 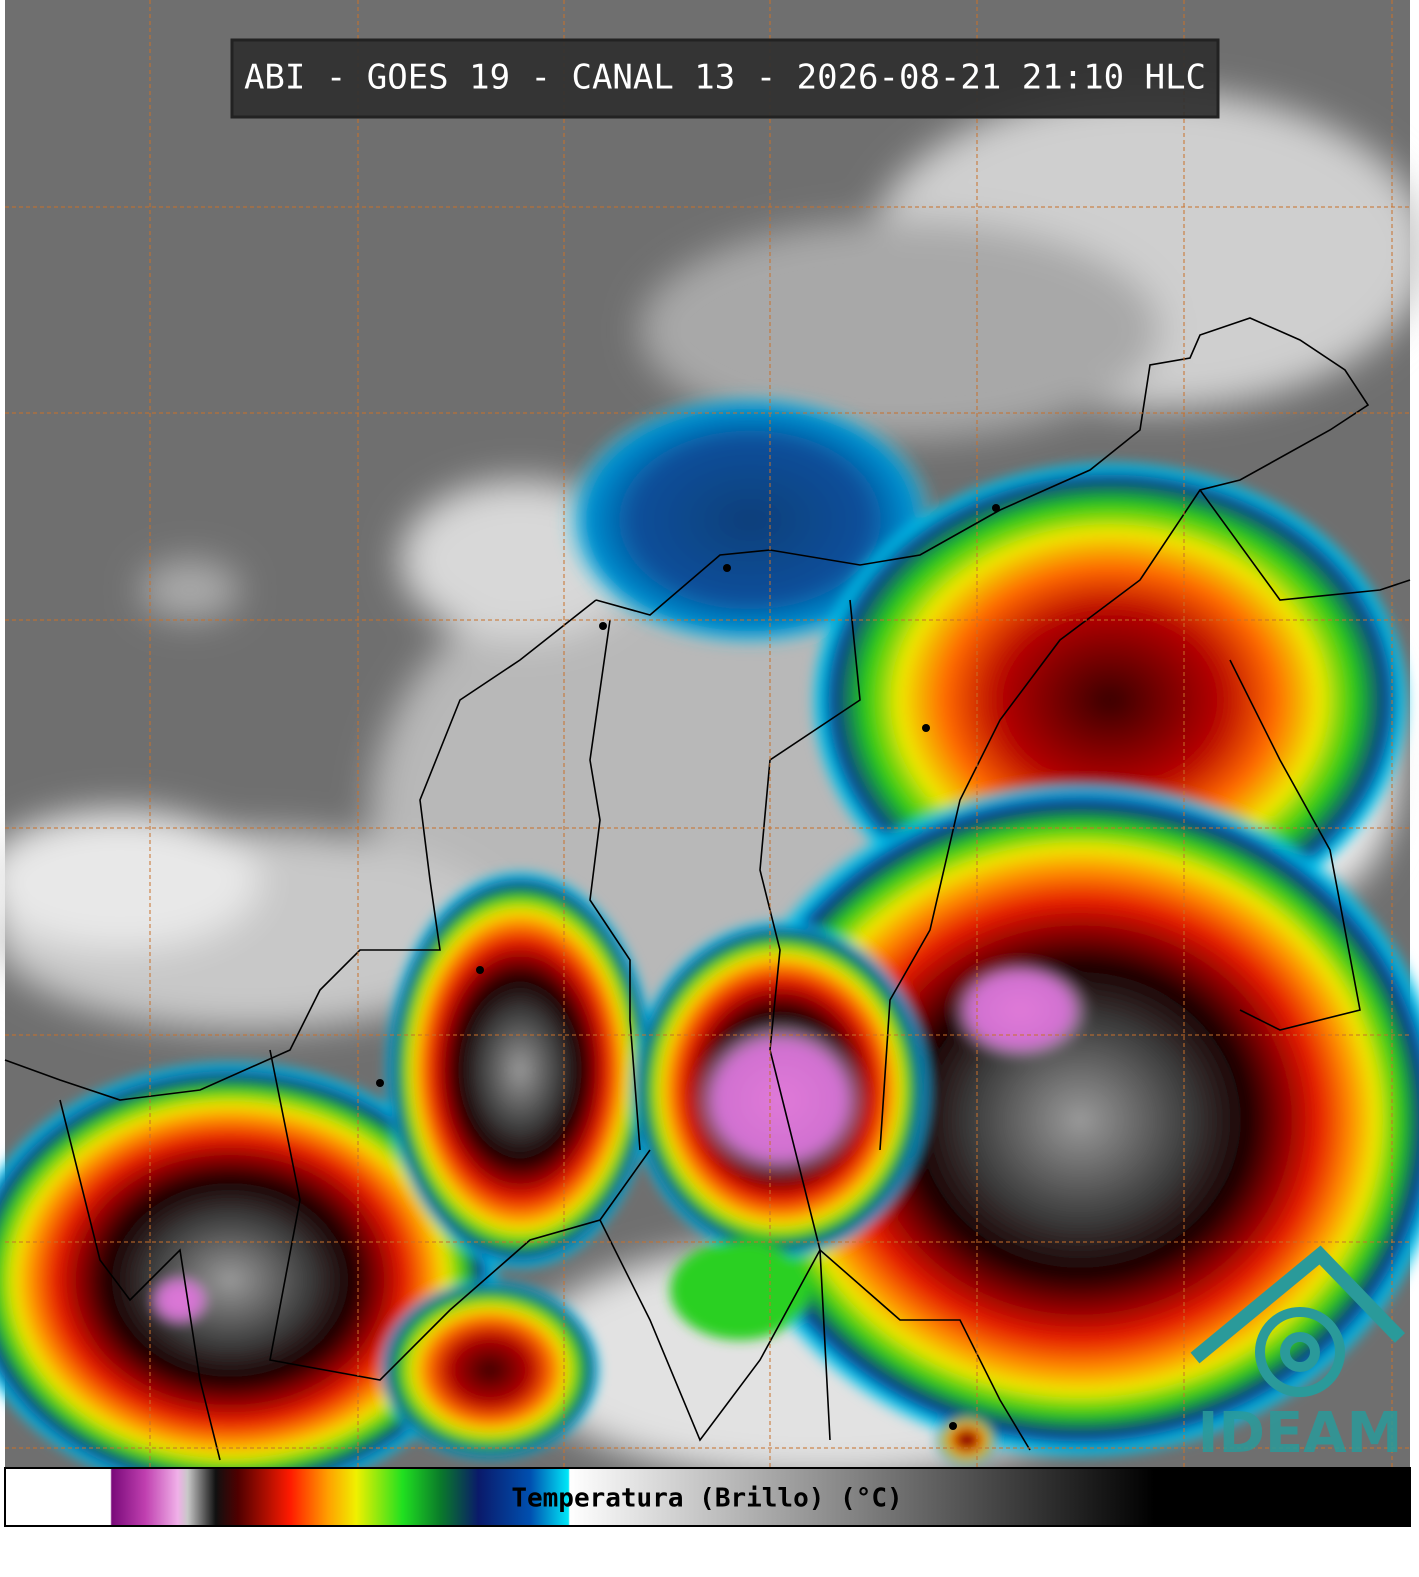 What do you see at coordinates (750, 520) in the screenshot?
I see `cold-cloud` at bounding box center [750, 520].